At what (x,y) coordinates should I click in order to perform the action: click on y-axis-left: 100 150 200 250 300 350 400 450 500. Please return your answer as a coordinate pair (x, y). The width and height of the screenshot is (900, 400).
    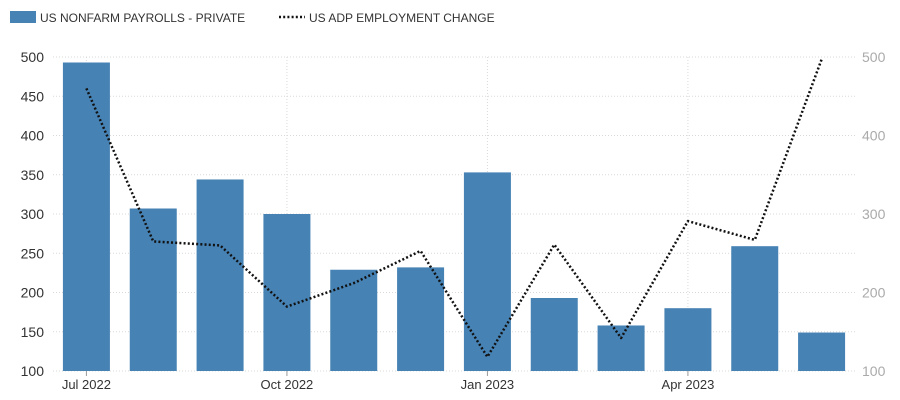
    Looking at the image, I should click on (33, 214).